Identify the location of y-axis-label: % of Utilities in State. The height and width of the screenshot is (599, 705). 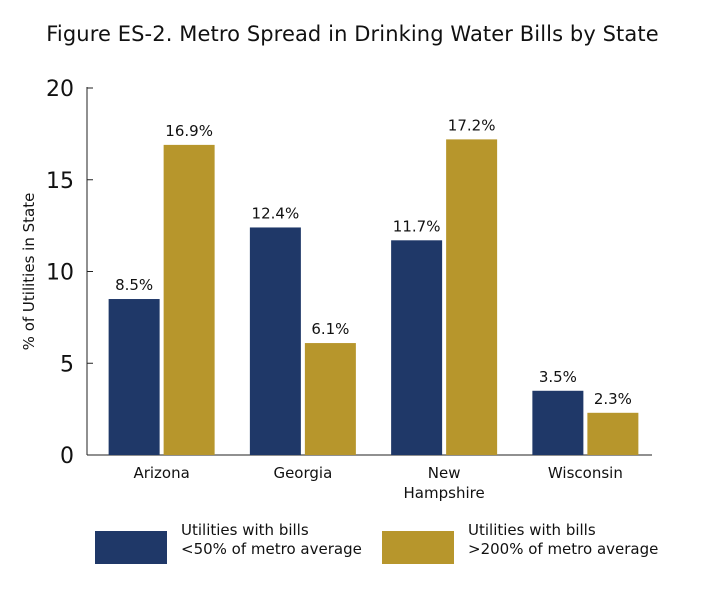
(29, 272).